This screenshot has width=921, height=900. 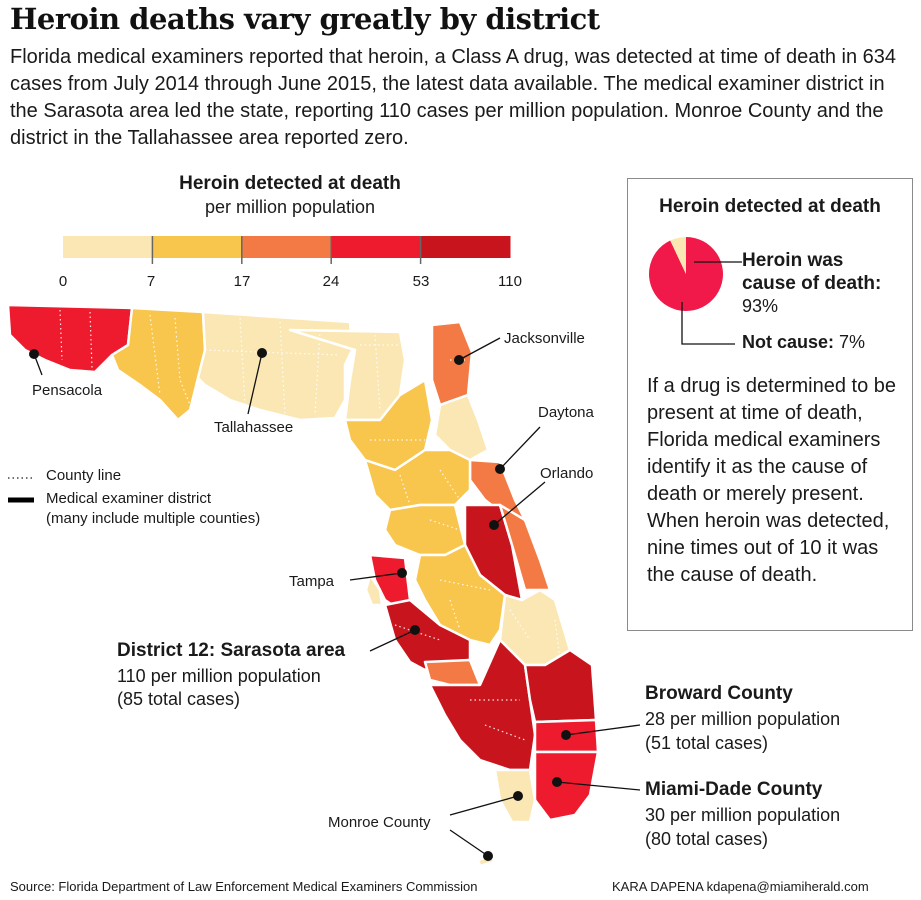 What do you see at coordinates (560, 686) in the screenshot?
I see `district-palm-beach` at bounding box center [560, 686].